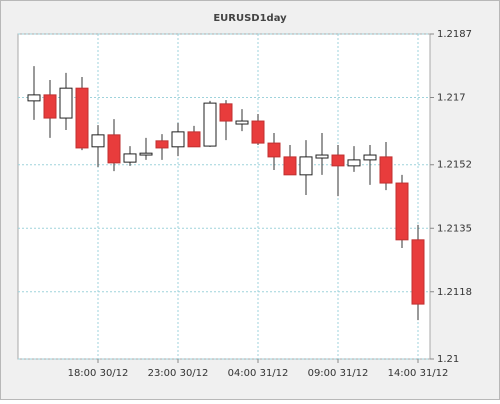 The image size is (500, 404). Describe the element at coordinates (178, 373) in the screenshot. I see `x-tick-label: 23:00 30/12` at that location.